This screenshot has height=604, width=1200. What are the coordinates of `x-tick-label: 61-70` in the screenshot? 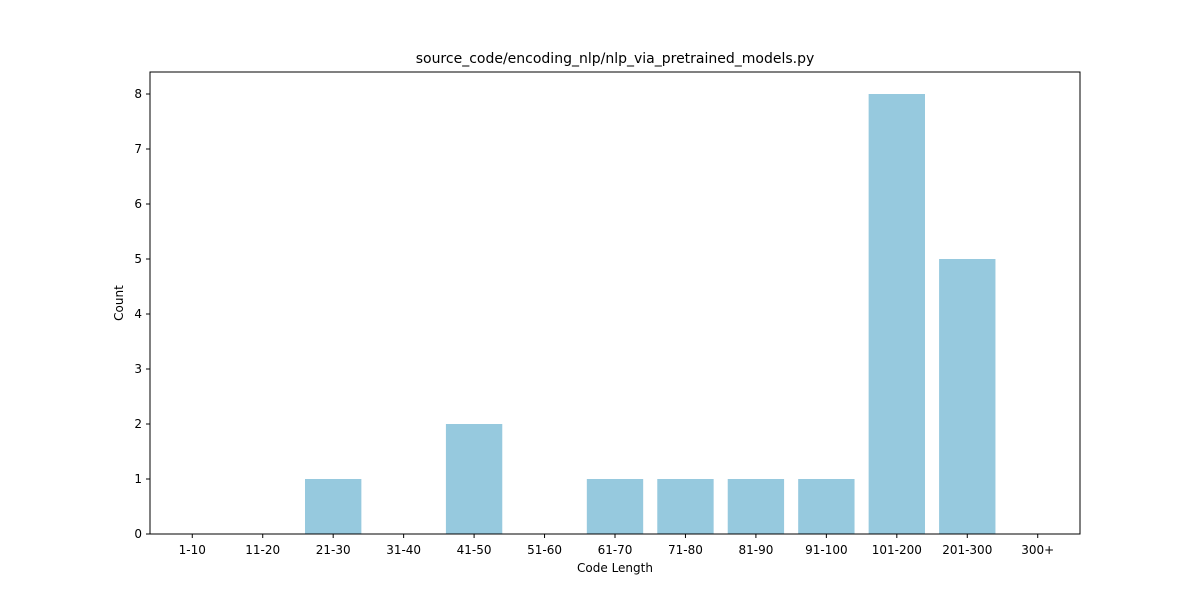 It's located at (615, 550).